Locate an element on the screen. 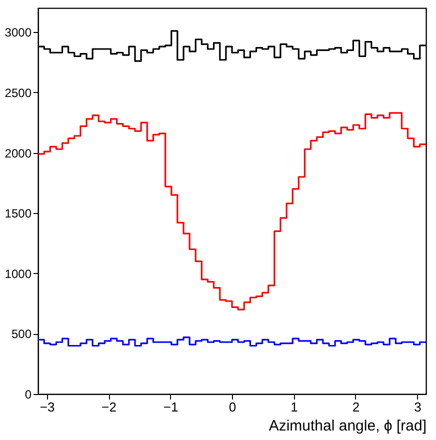 The image size is (436, 440). x-tick-label: 0 is located at coordinates (232, 407).